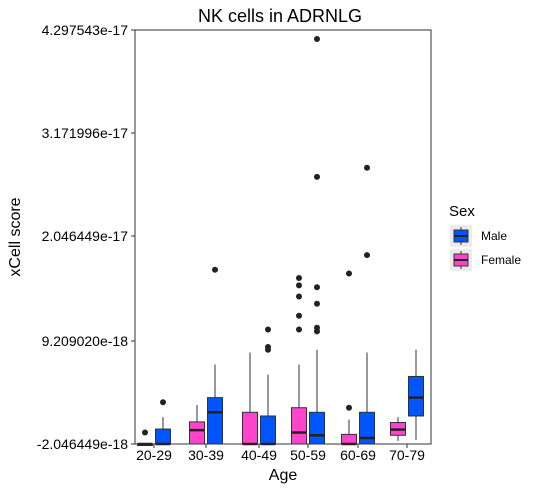 The image size is (536, 489). I want to click on y-tick-label: -2.046449e-18, so click(82, 444).